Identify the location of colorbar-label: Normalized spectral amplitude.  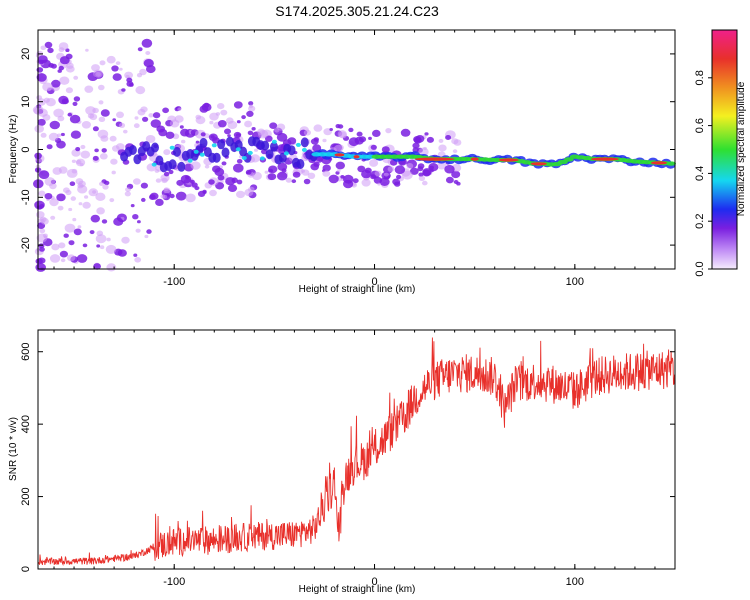
(741, 148).